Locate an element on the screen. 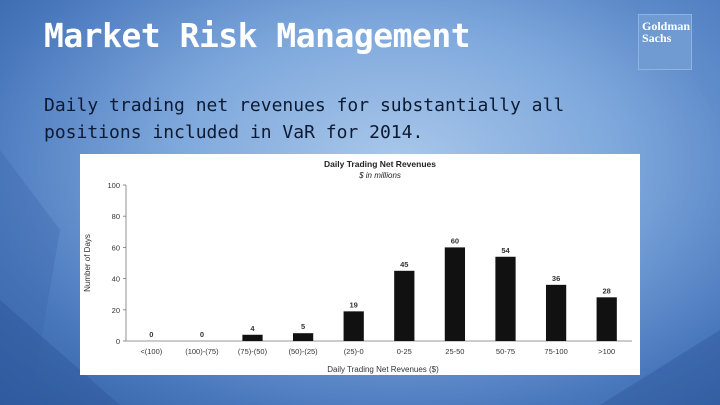 This screenshot has height=405, width=720. y-tick-label: 0 is located at coordinates (118, 341).